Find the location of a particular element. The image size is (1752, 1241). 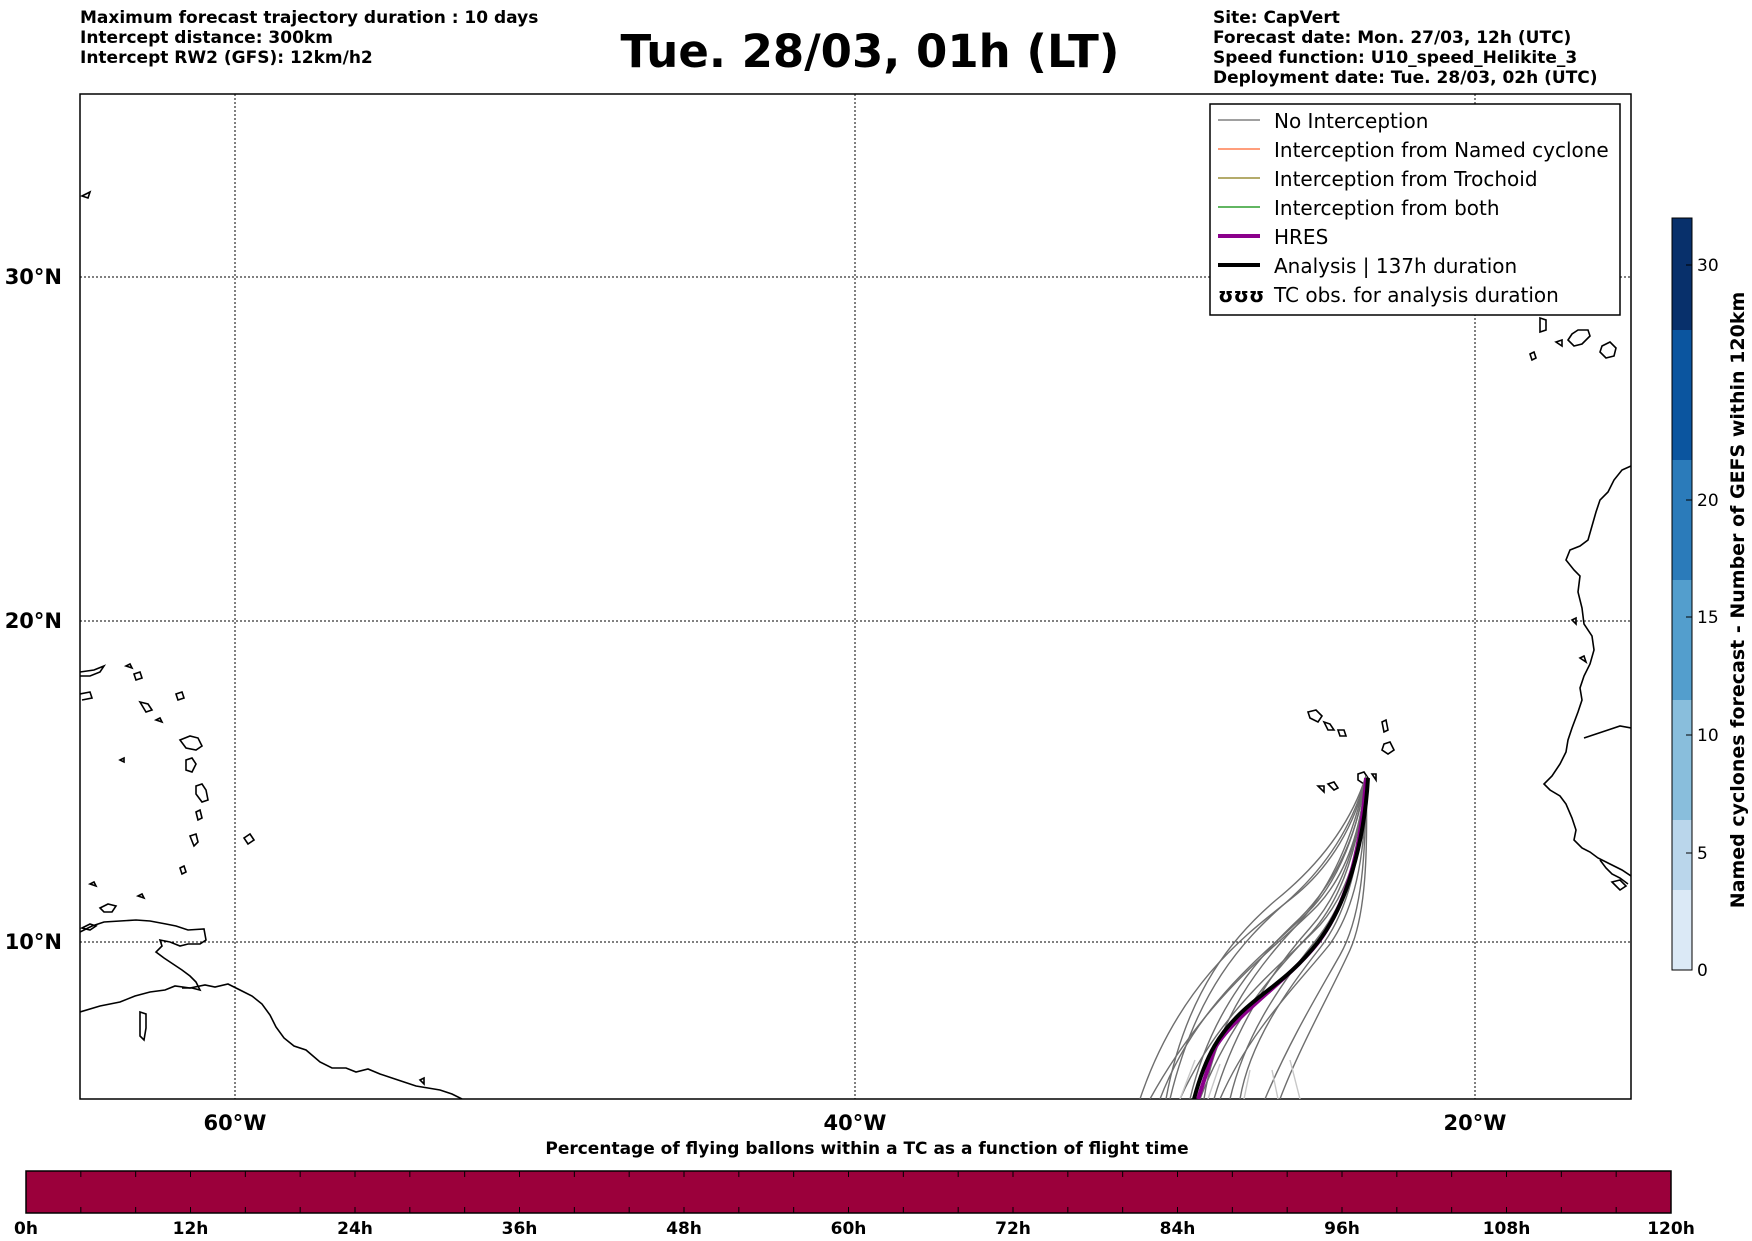

bottom-bar-minor-ticks is located at coordinates (848, 1192).